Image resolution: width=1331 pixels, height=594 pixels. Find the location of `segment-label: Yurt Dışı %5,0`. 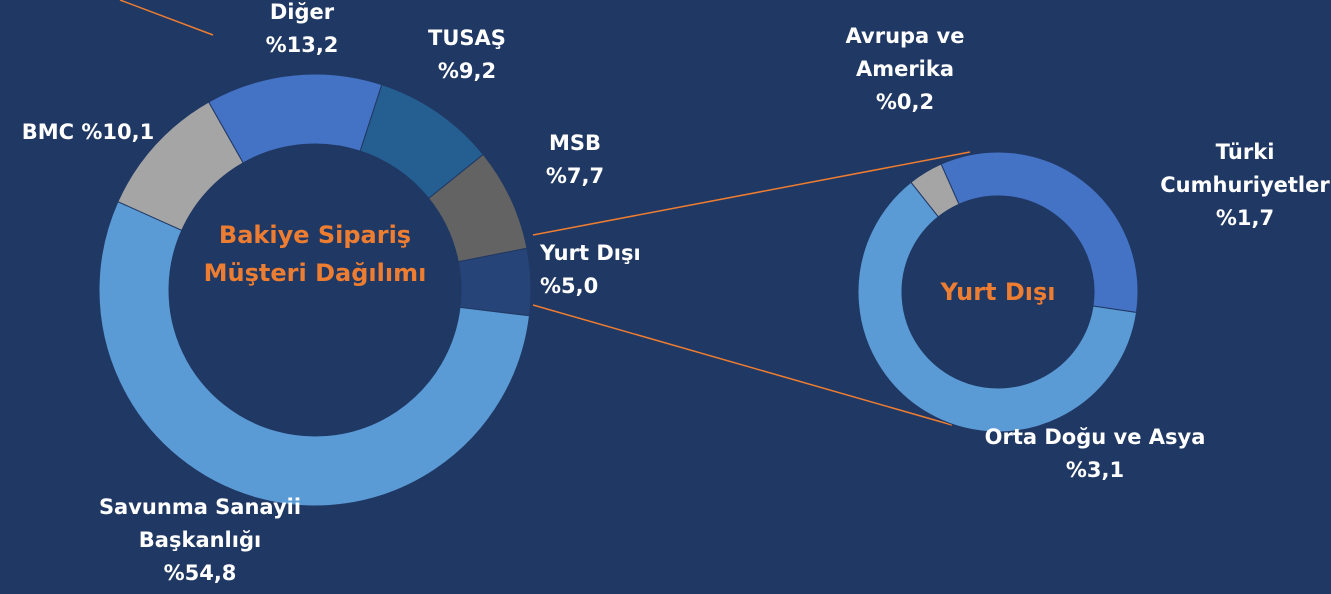

segment-label: Yurt Dışı %5,0 is located at coordinates (605, 270).